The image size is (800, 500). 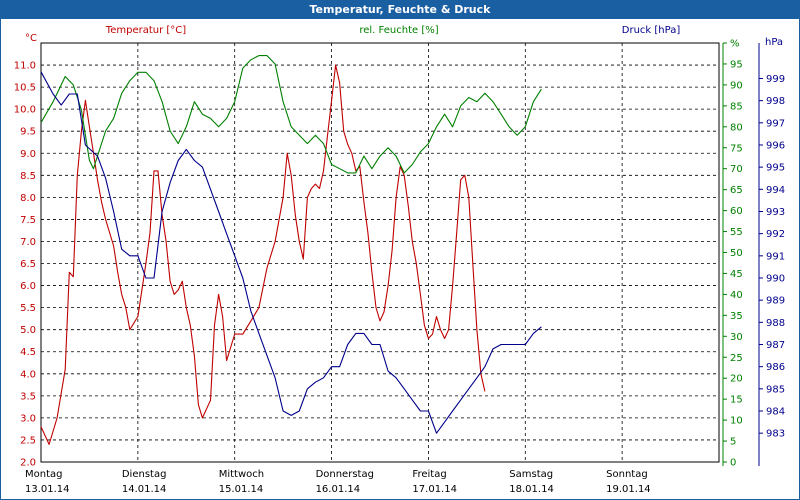 I want to click on x-day-label: Dienstag, so click(x=144, y=474).